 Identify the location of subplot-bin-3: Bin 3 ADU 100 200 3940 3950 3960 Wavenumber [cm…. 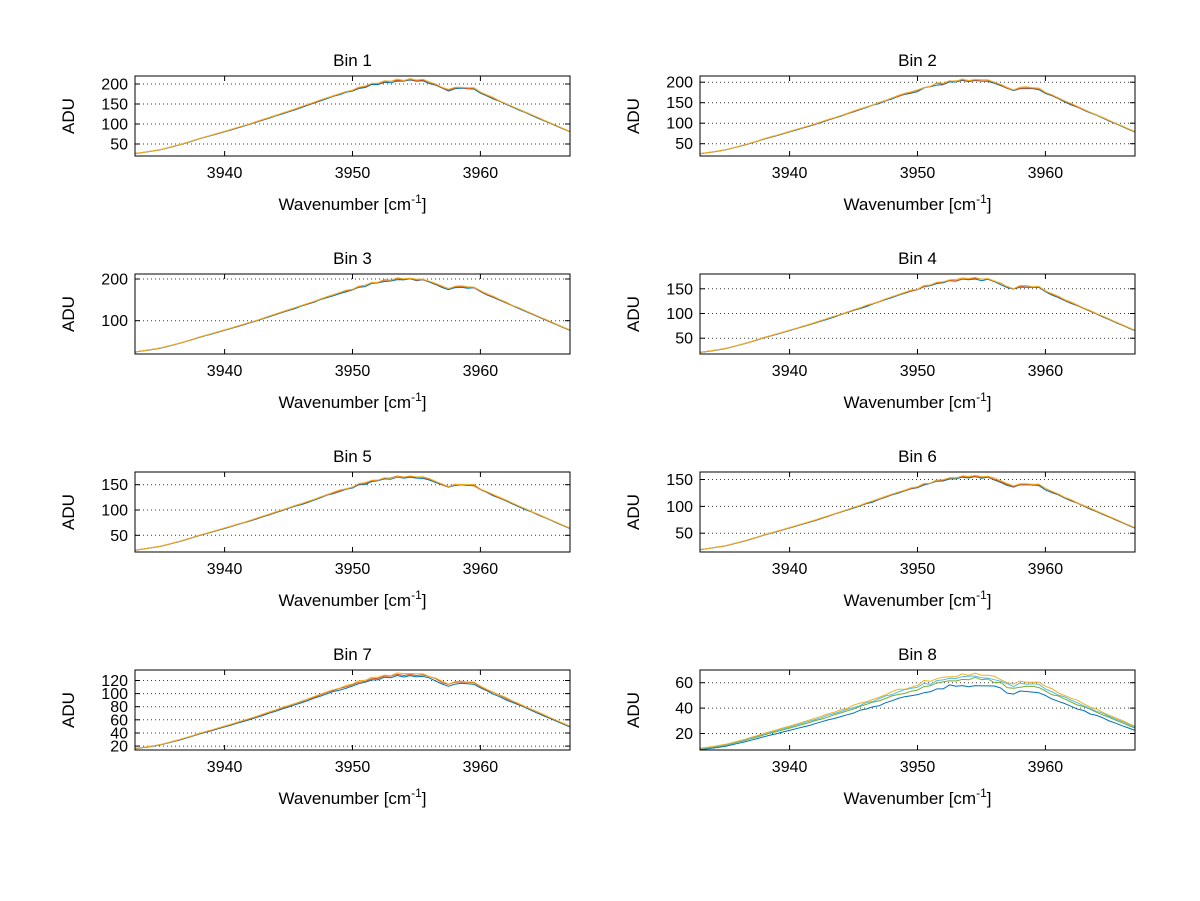
(315, 330).